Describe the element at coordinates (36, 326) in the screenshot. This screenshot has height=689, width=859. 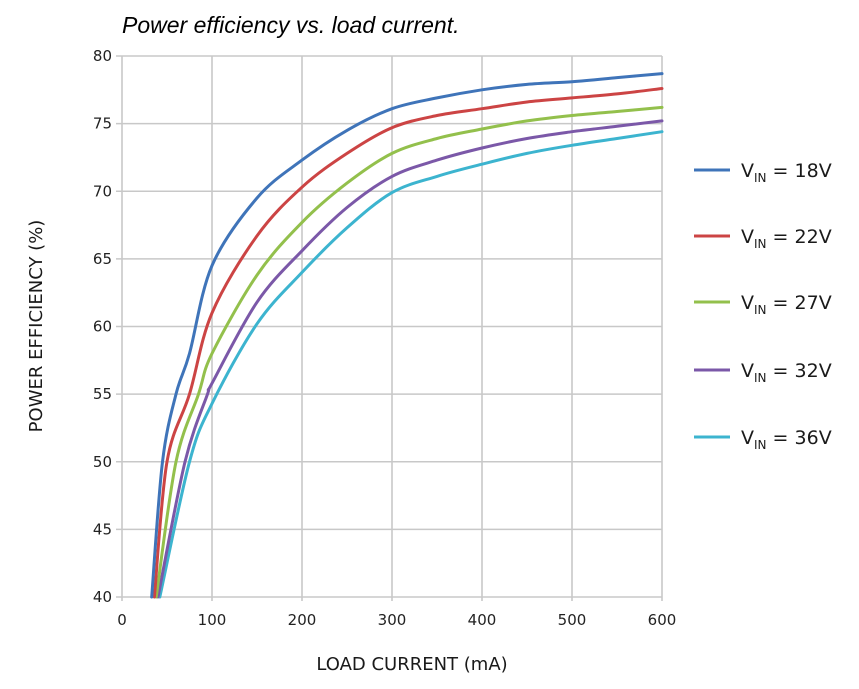
I see `y-axis-label: POWER EFFICIENCY (%)` at that location.